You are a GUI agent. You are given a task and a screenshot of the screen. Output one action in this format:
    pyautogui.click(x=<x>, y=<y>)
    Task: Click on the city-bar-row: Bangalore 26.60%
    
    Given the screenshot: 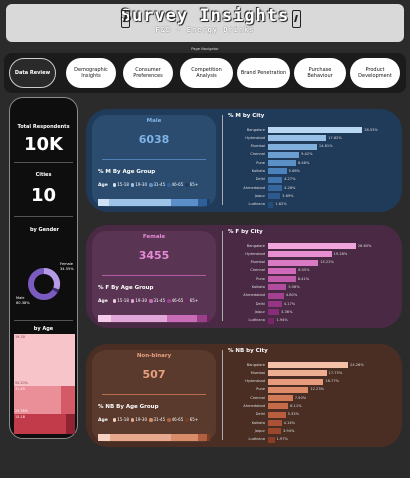 What is the action you would take?
    pyautogui.click(x=313, y=246)
    